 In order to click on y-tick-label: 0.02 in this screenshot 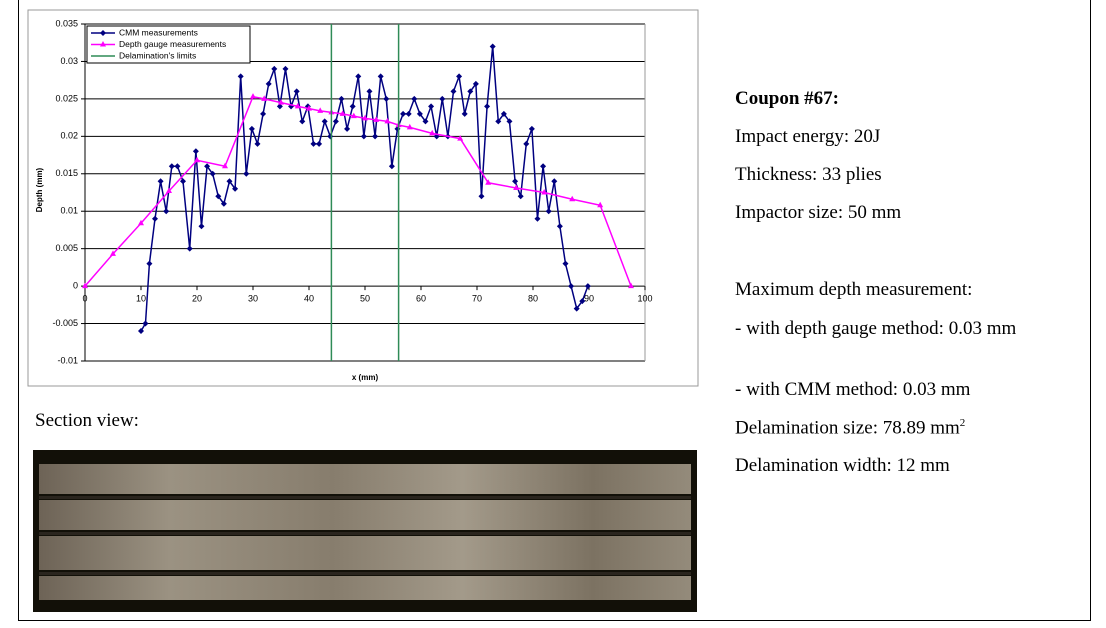, I will do `click(69, 136)`.